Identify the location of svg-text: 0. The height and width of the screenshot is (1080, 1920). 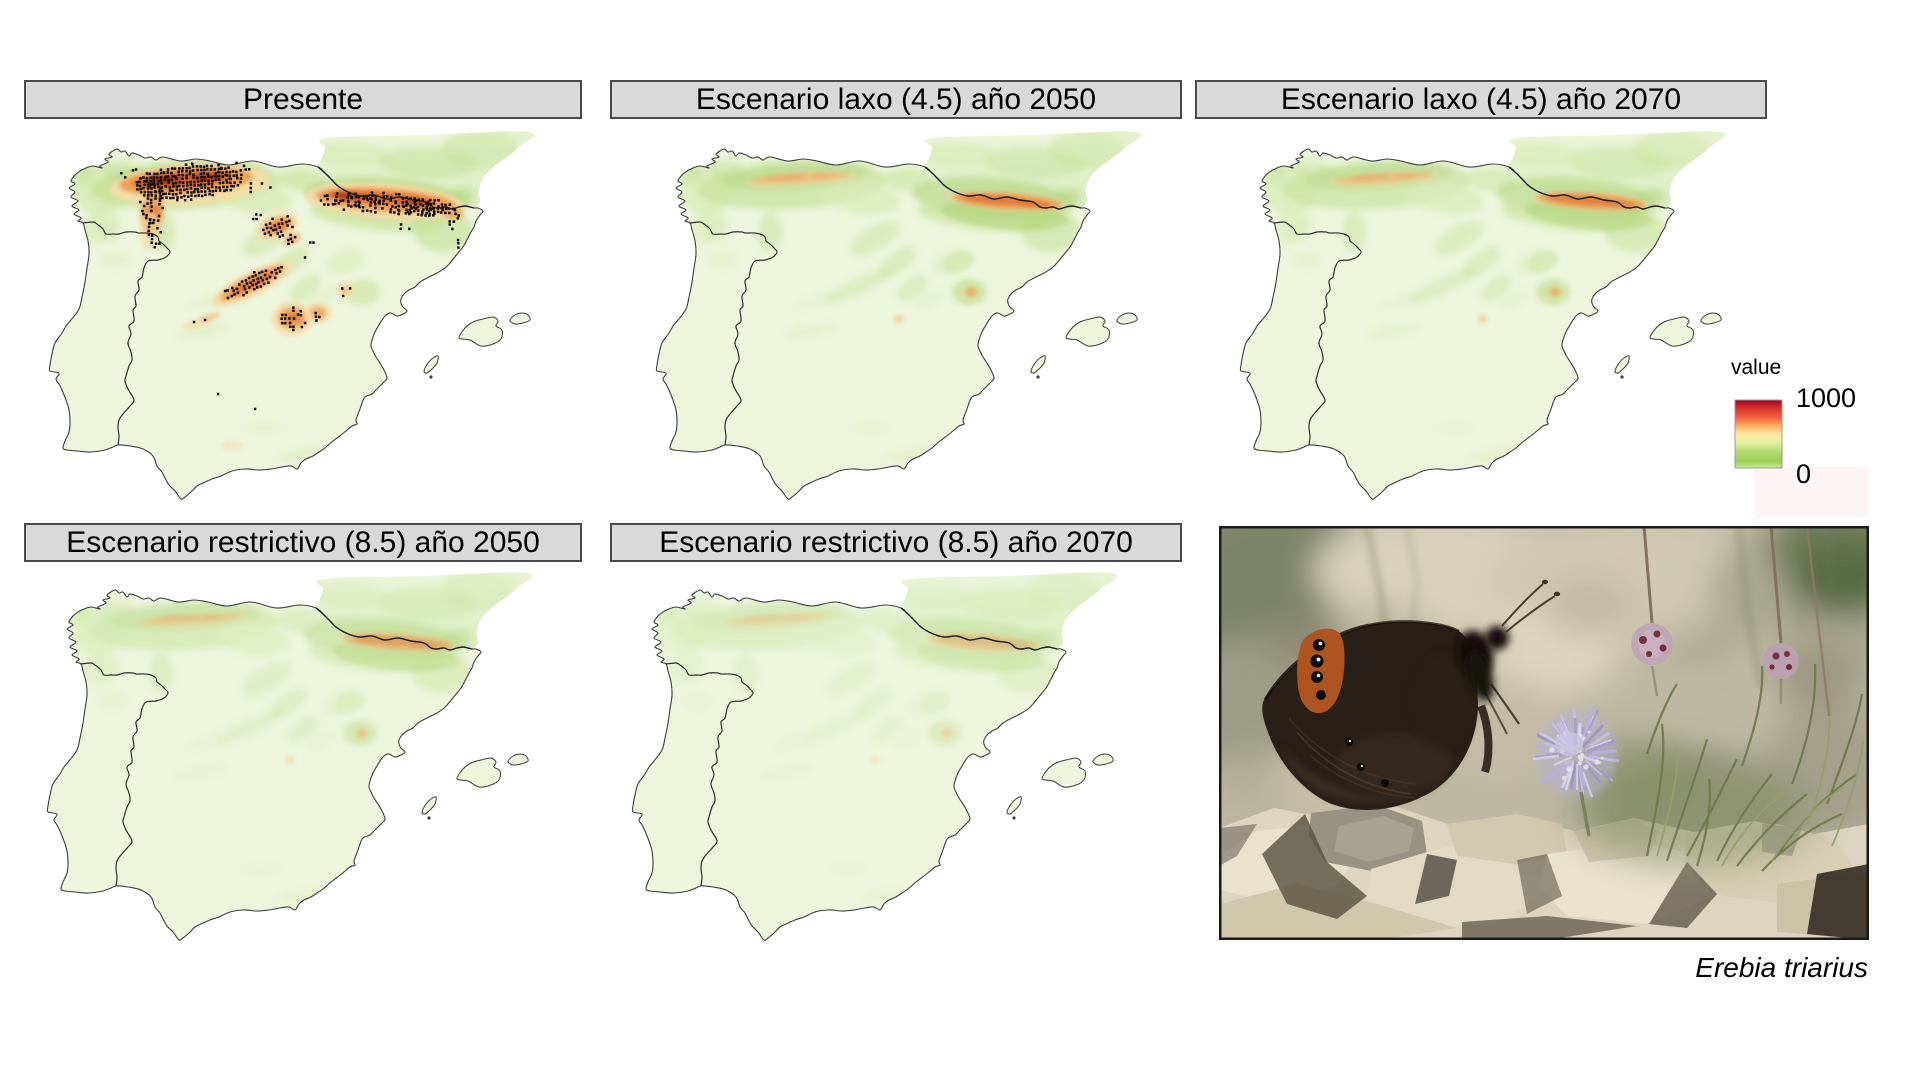
(1803, 474).